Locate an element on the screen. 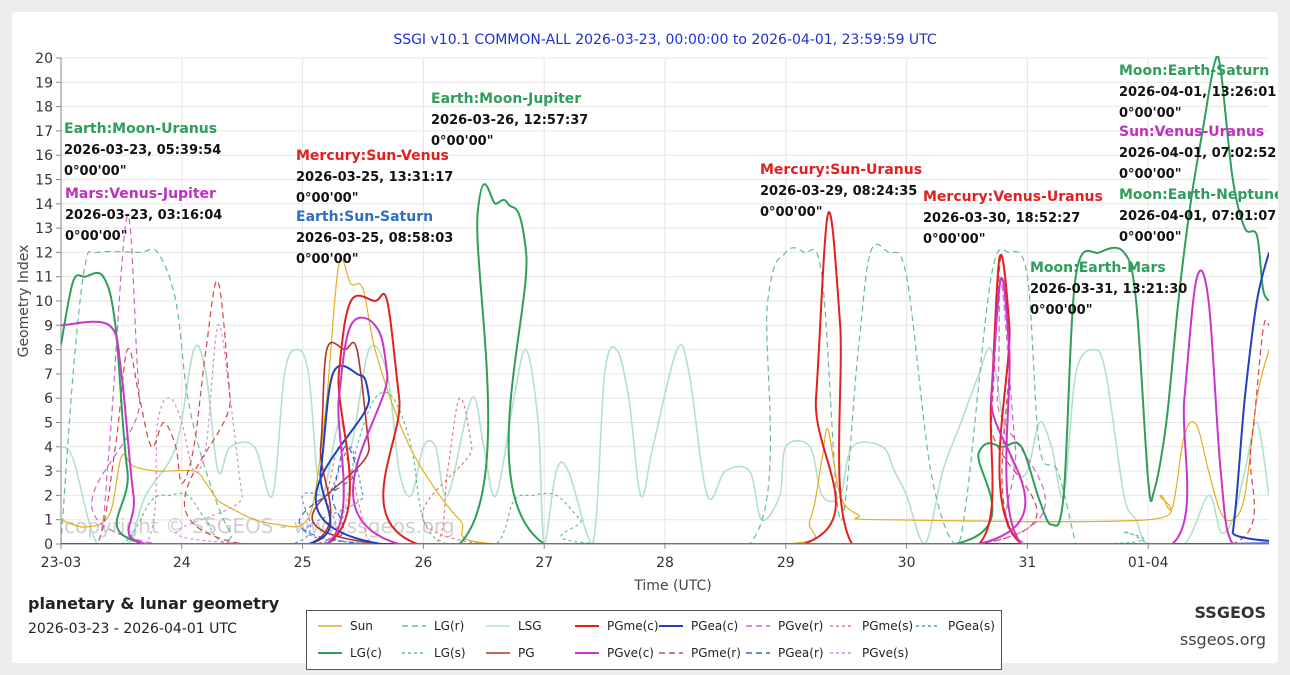 The width and height of the screenshot is (1290, 675). x-tick-label: 24 is located at coordinates (182, 563).